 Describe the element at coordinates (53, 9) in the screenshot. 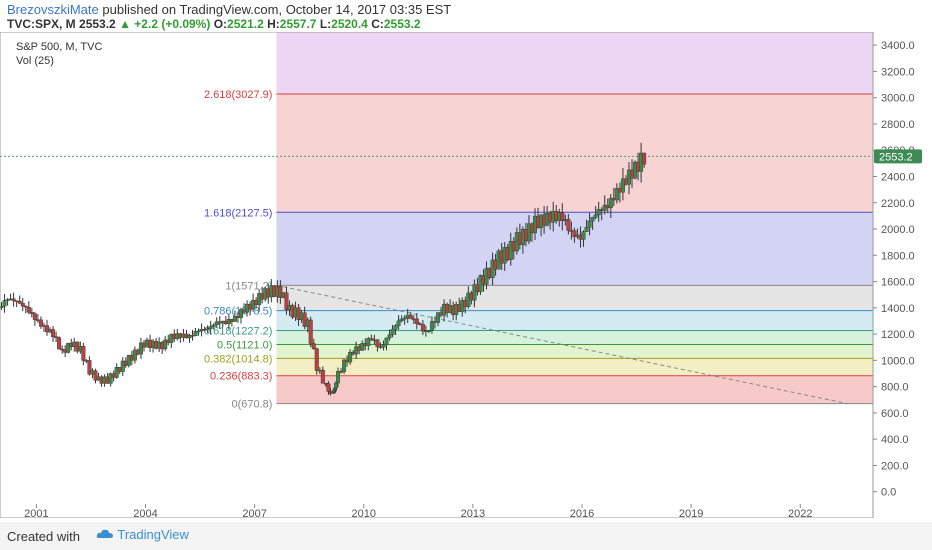

I see `author-link: BrezovszkiMate` at that location.